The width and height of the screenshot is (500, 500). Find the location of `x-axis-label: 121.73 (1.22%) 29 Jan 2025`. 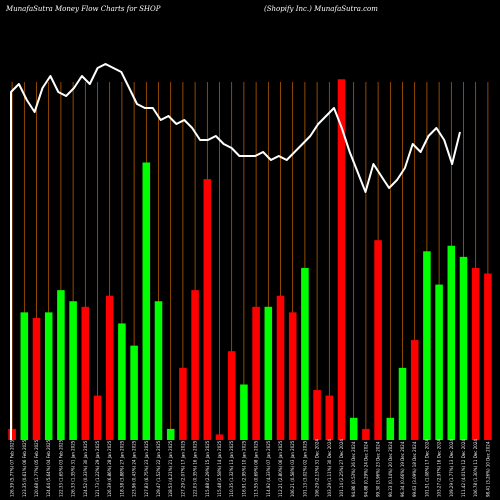

x-axis-label: 121.73 (1.22%) 29 Jan 2025 is located at coordinates (97, 468).